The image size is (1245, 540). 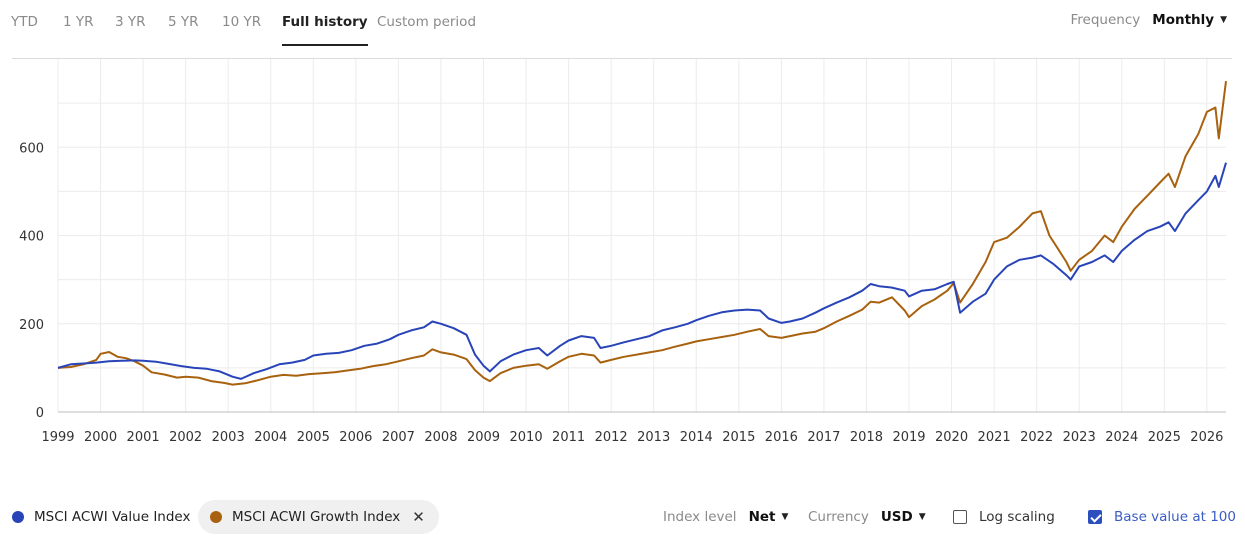 I want to click on x-tick-label: 2003, so click(x=228, y=437).